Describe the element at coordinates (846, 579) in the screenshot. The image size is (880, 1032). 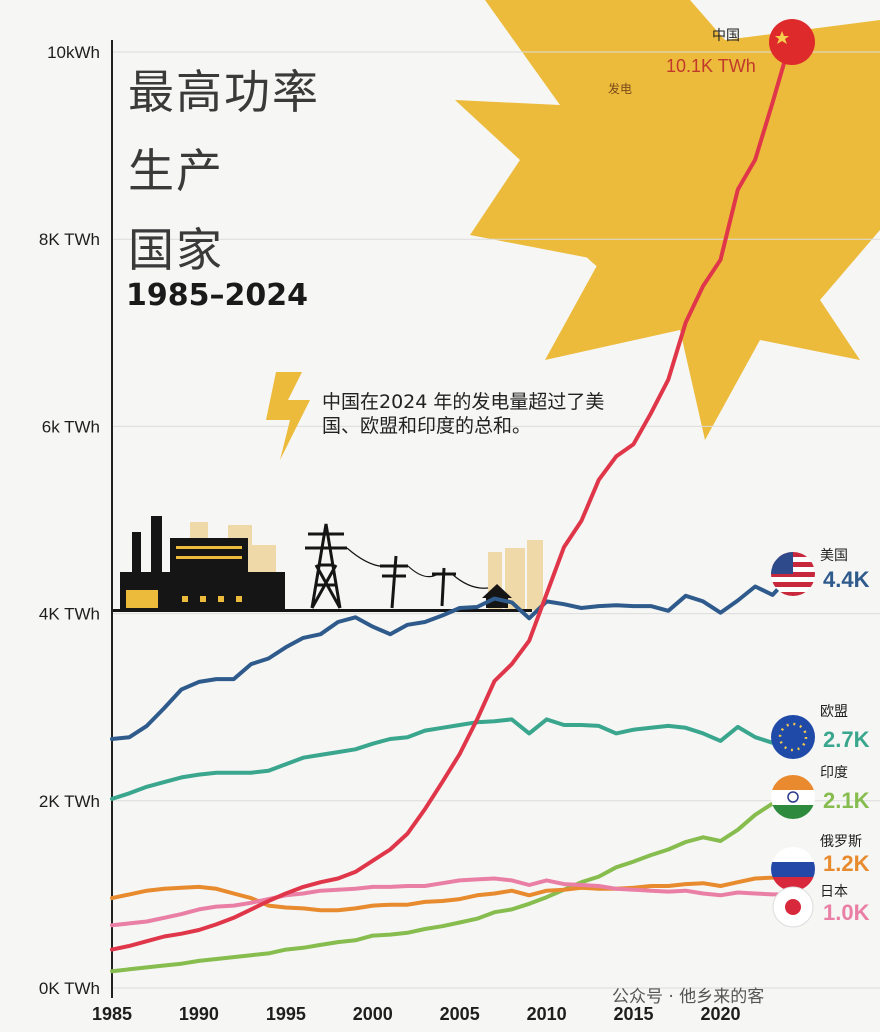
I see `series-value-usa: 4.4K` at that location.